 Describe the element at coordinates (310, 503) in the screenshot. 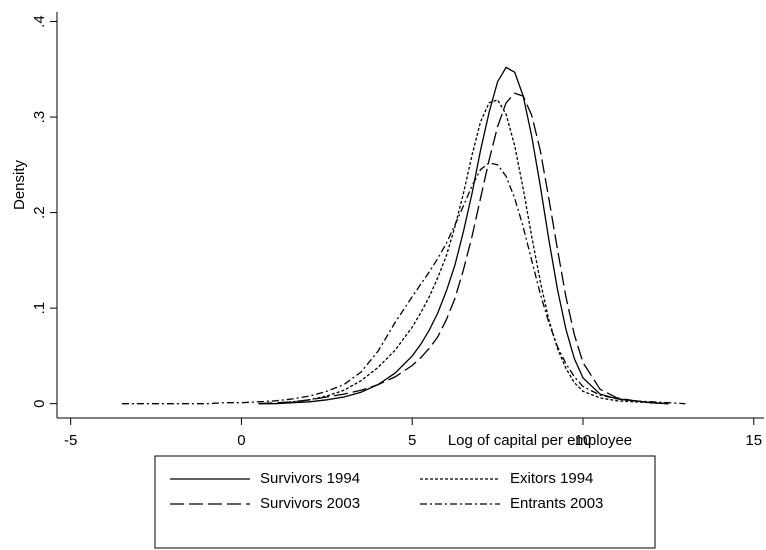

I see `legend-label: Survivors 2003` at that location.